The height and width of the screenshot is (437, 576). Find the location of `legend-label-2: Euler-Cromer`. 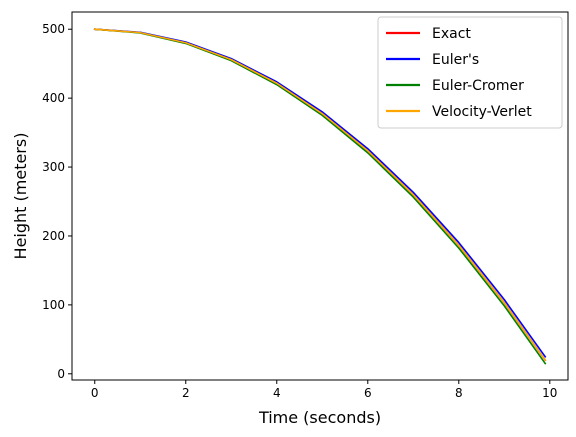

legend-label-2: Euler-Cromer is located at coordinates (478, 86).